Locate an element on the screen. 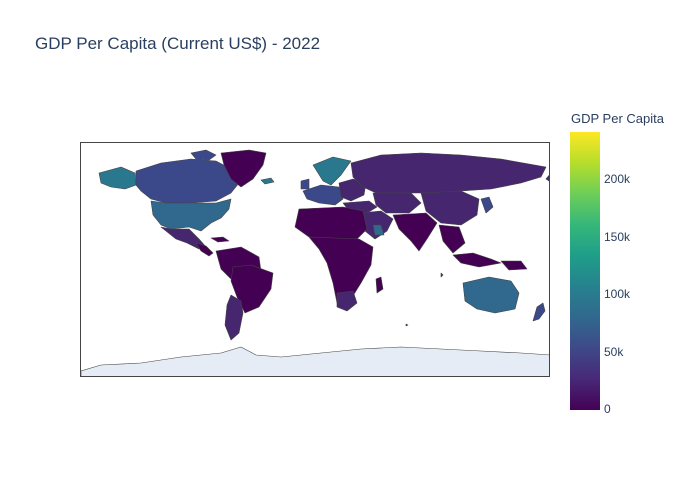 This screenshot has height=500, width=700. region-greenland is located at coordinates (243, 168).